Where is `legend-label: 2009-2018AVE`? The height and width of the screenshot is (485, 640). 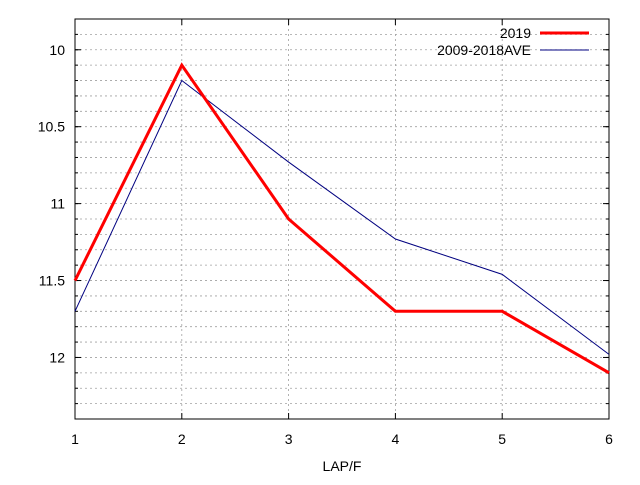
legend-label: 2009-2018AVE is located at coordinates (484, 50).